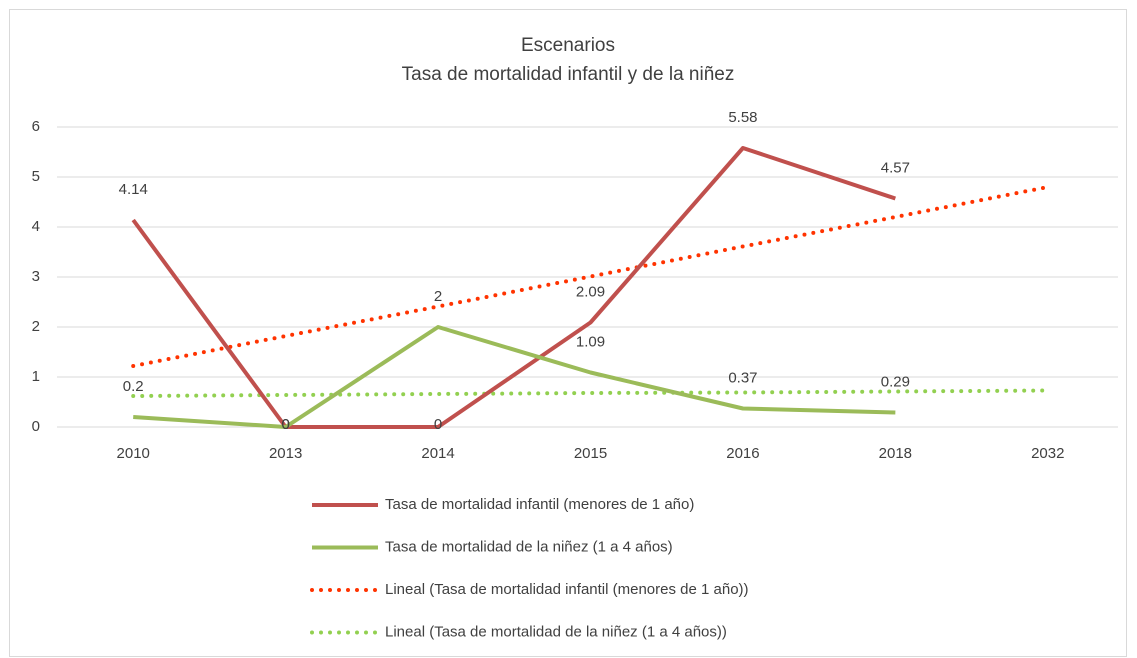  I want to click on y-tick-label: 5, so click(36, 176).